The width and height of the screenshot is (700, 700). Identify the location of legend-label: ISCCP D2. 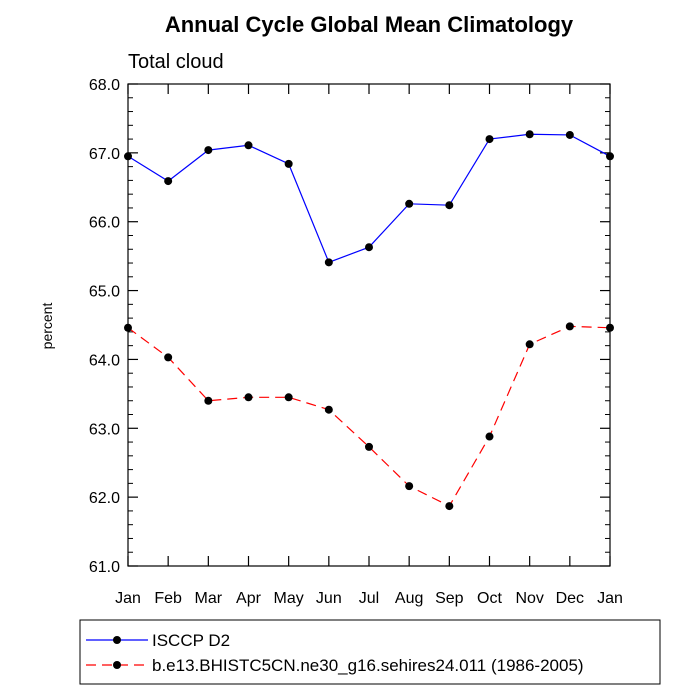
(191, 640).